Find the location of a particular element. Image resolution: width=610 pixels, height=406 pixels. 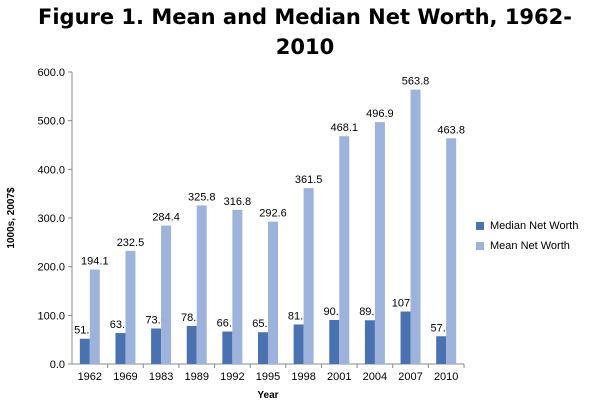

x-tick-label: 2001 is located at coordinates (339, 377).